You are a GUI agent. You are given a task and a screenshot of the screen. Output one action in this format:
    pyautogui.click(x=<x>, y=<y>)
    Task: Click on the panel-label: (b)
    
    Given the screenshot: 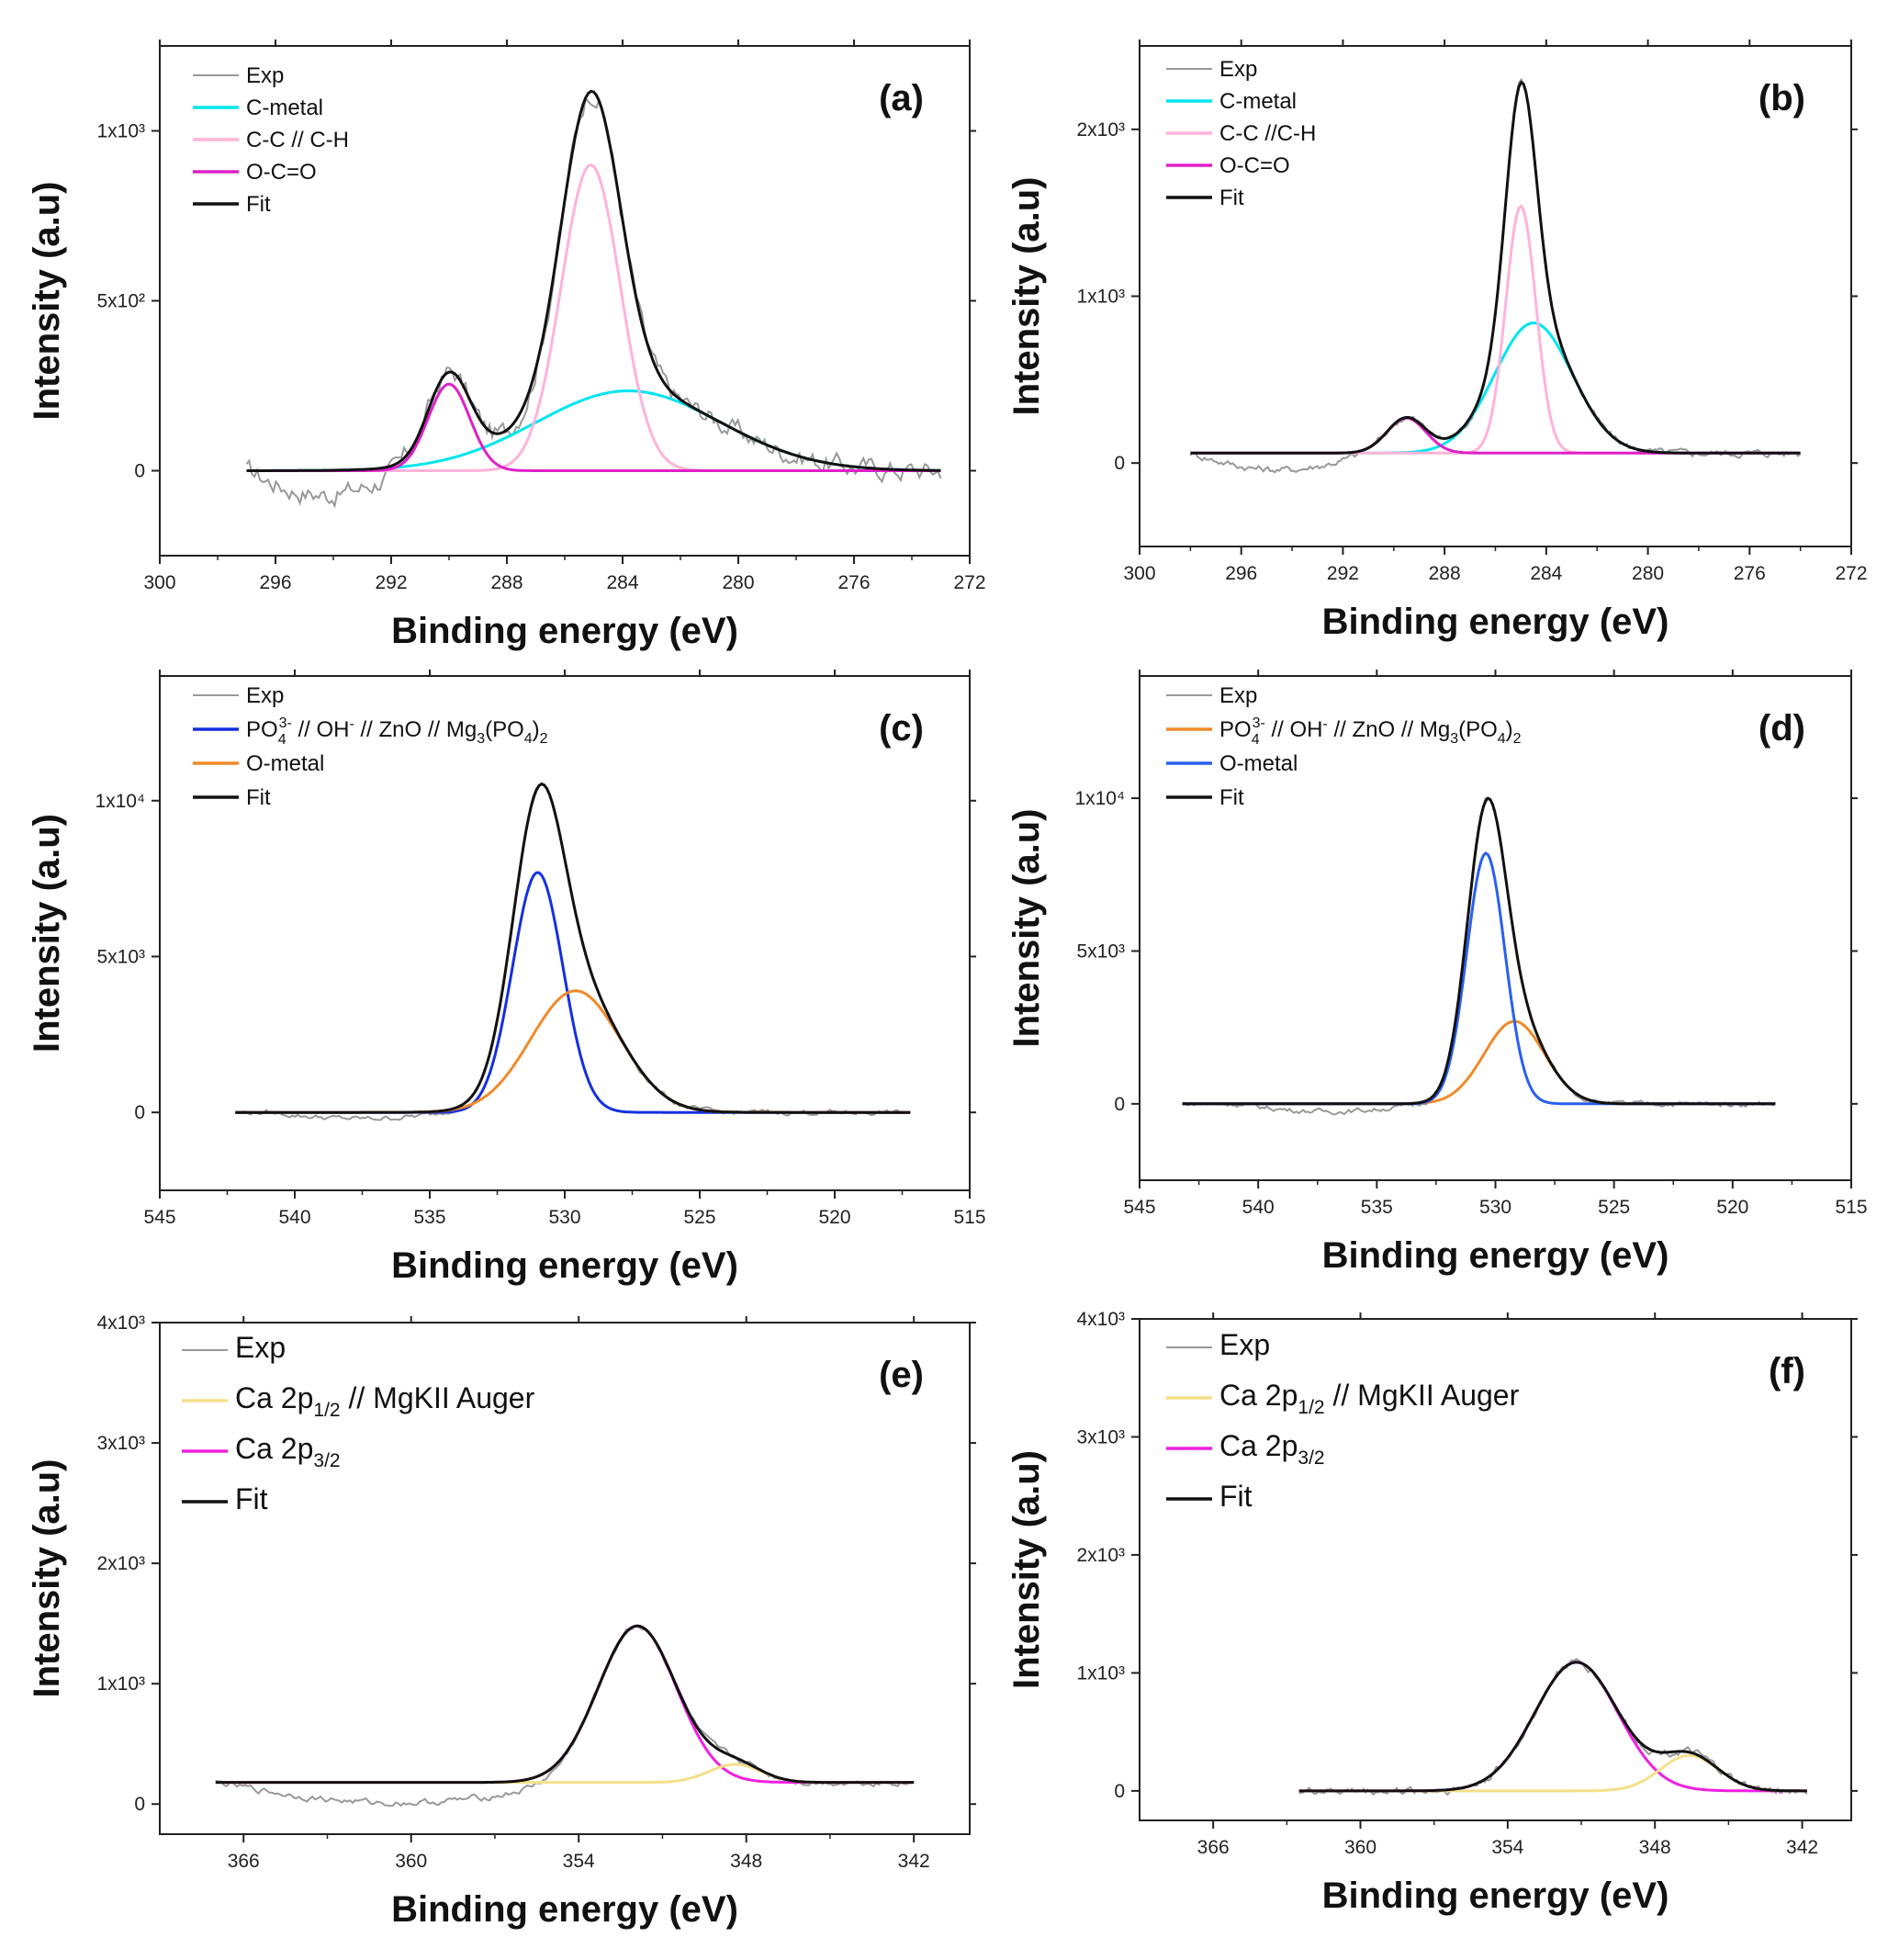 What is the action you would take?
    pyautogui.click(x=1782, y=98)
    